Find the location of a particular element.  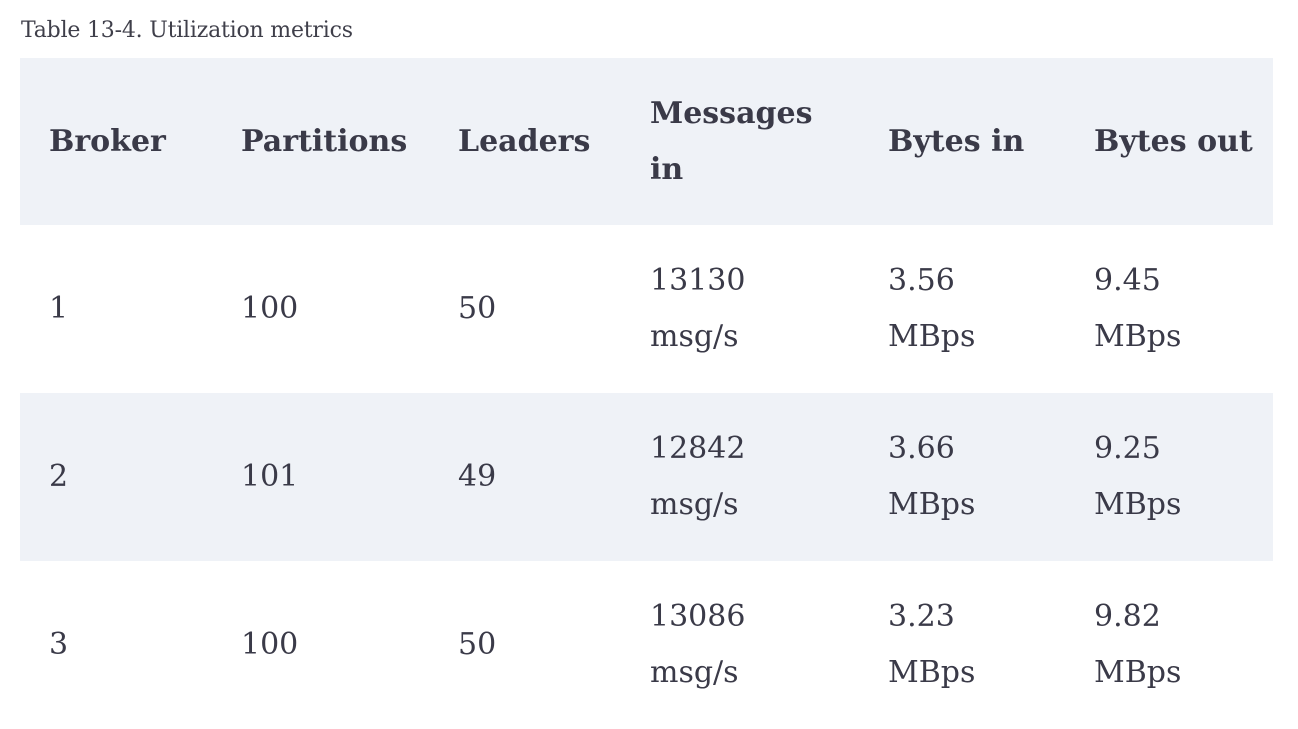

cell-messages-in: 13086 msg/s is located at coordinates (740, 645).